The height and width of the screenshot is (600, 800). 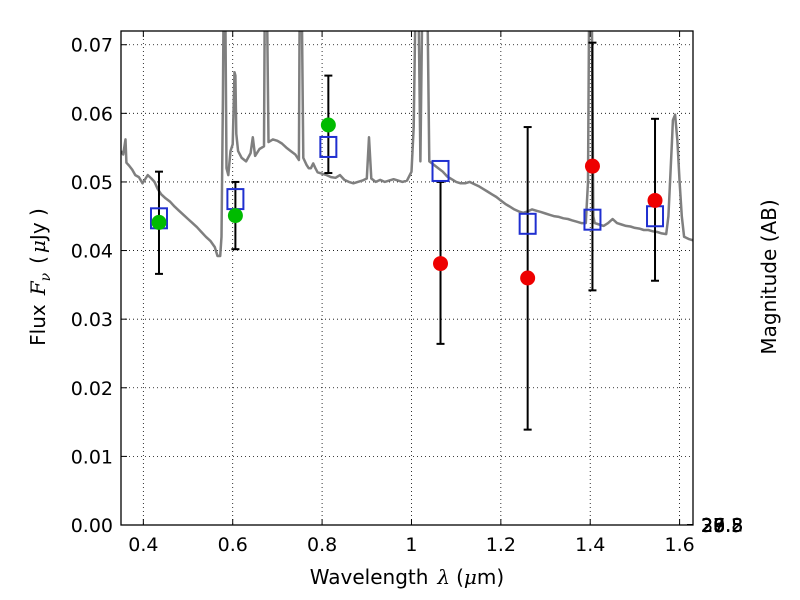 I want to click on x-tick-label: 1.6, so click(x=679, y=545).